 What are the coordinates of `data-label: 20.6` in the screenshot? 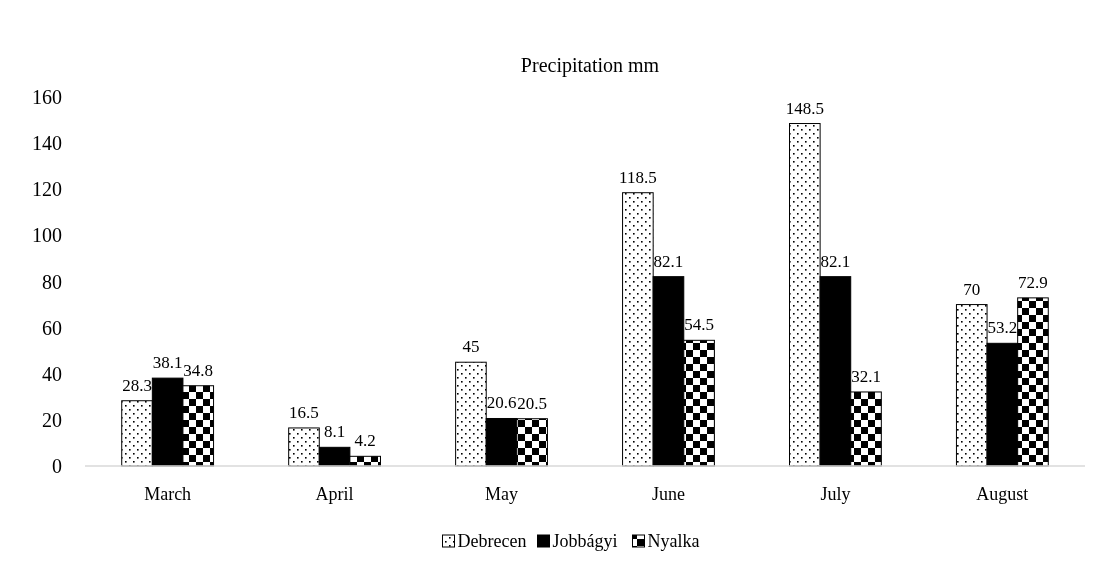 It's located at (501, 403).